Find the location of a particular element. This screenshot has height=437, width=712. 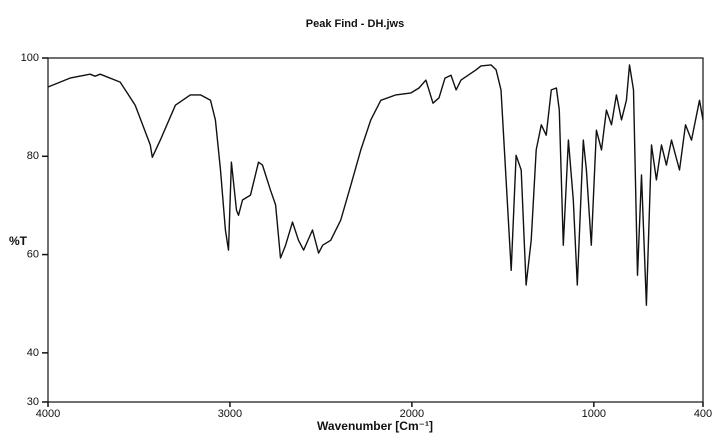

y-tick-label: 60 is located at coordinates (33, 254).